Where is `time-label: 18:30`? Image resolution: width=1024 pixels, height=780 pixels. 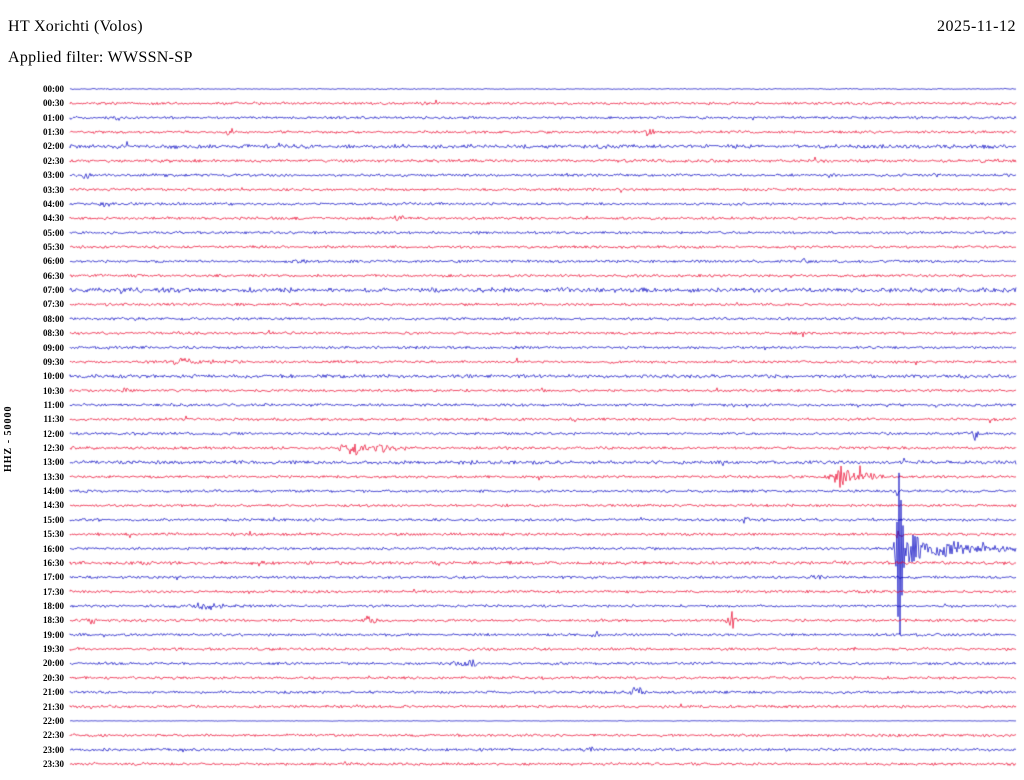
time-label: 18:30 is located at coordinates (53, 620).